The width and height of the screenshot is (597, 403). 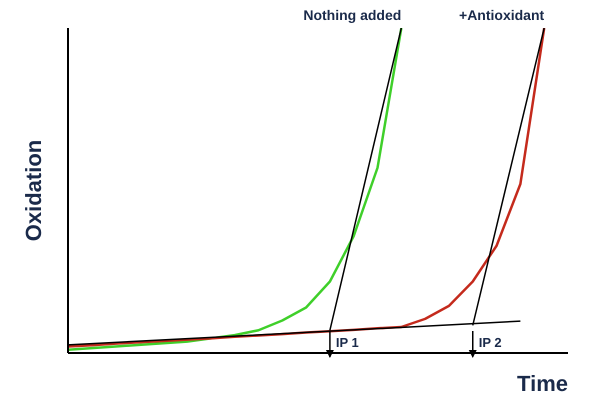 I want to click on annotation: IP 2, so click(x=490, y=342).